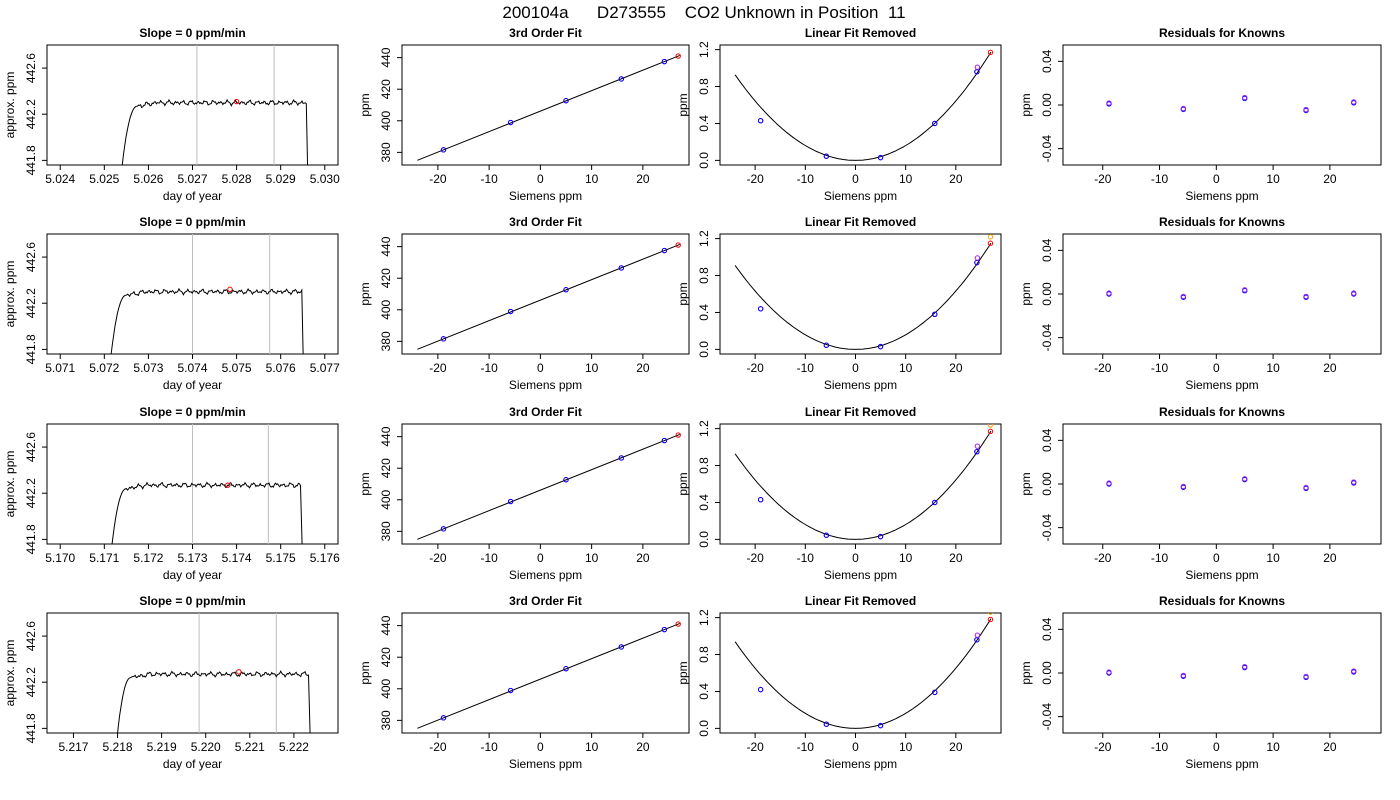 Image resolution: width=1400 pixels, height=800 pixels. Describe the element at coordinates (148, 179) in the screenshot. I see `x-tick-label: 5.026` at that location.